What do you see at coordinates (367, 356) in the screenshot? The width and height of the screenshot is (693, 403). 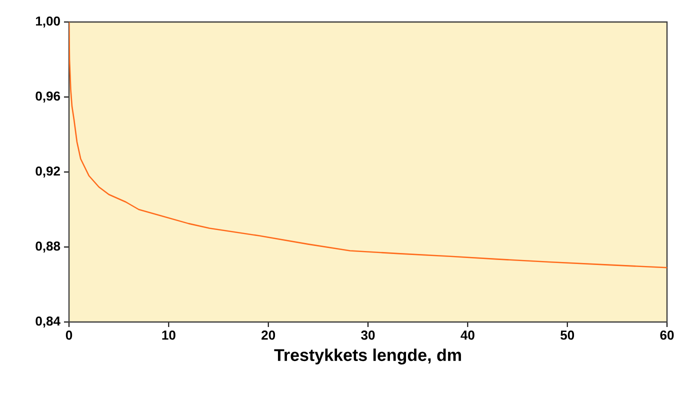 I see `x-axis-title: Trestykkets lengde, dm` at bounding box center [367, 356].